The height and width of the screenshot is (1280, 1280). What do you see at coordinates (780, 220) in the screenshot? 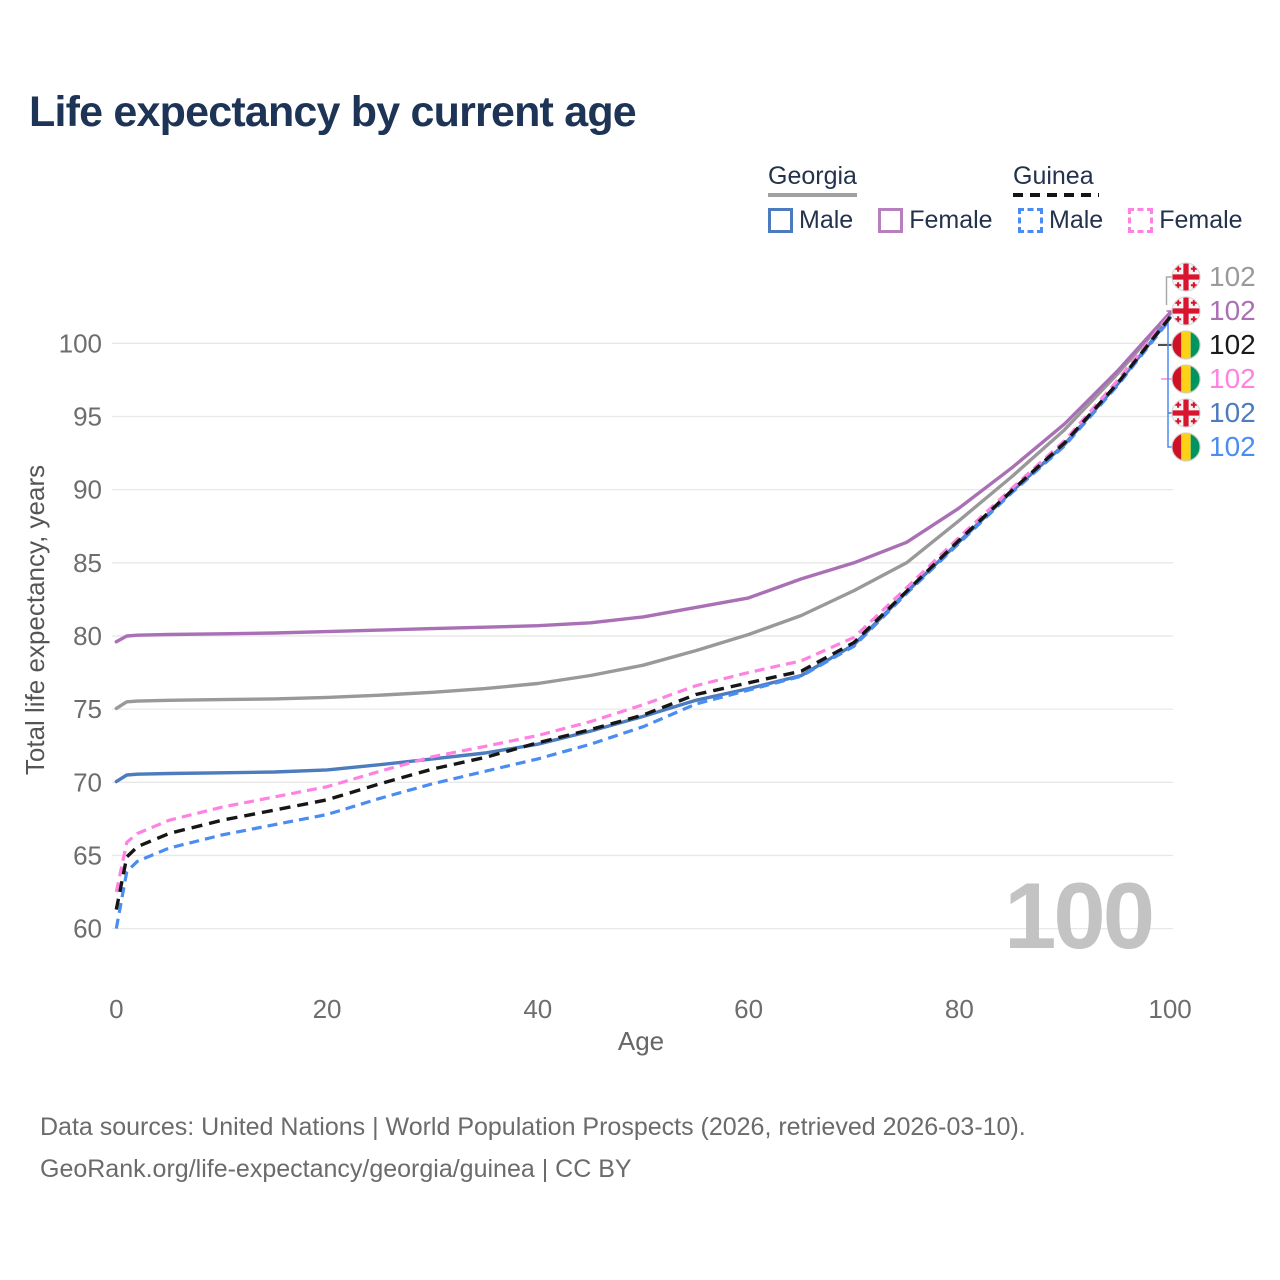
I see `georgia-male-swatch-icon` at bounding box center [780, 220].